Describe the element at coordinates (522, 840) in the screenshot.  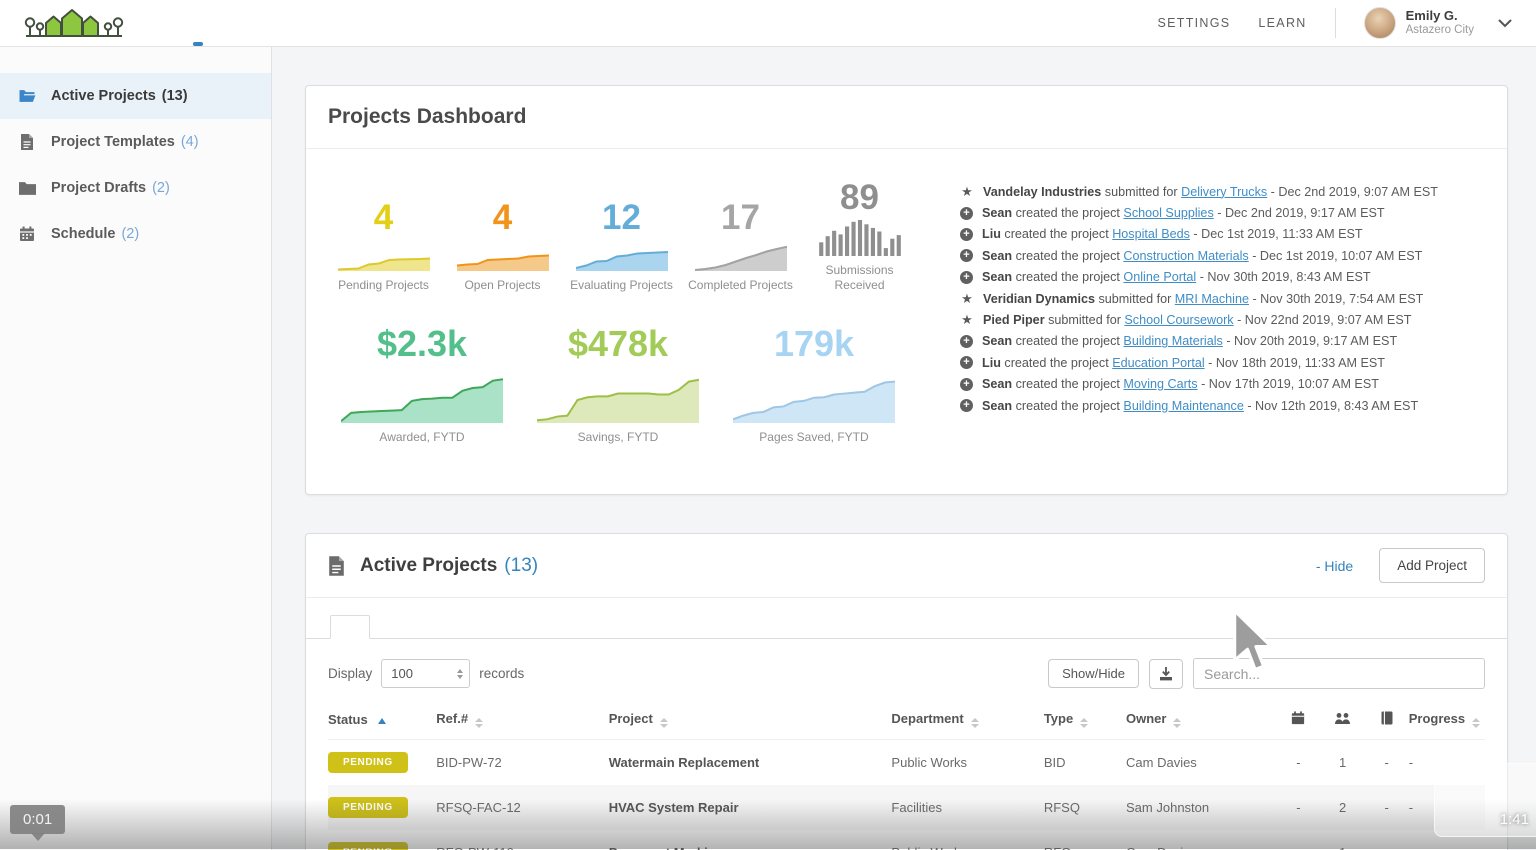
I see `ref-cell: RFQ-PW-110` at that location.